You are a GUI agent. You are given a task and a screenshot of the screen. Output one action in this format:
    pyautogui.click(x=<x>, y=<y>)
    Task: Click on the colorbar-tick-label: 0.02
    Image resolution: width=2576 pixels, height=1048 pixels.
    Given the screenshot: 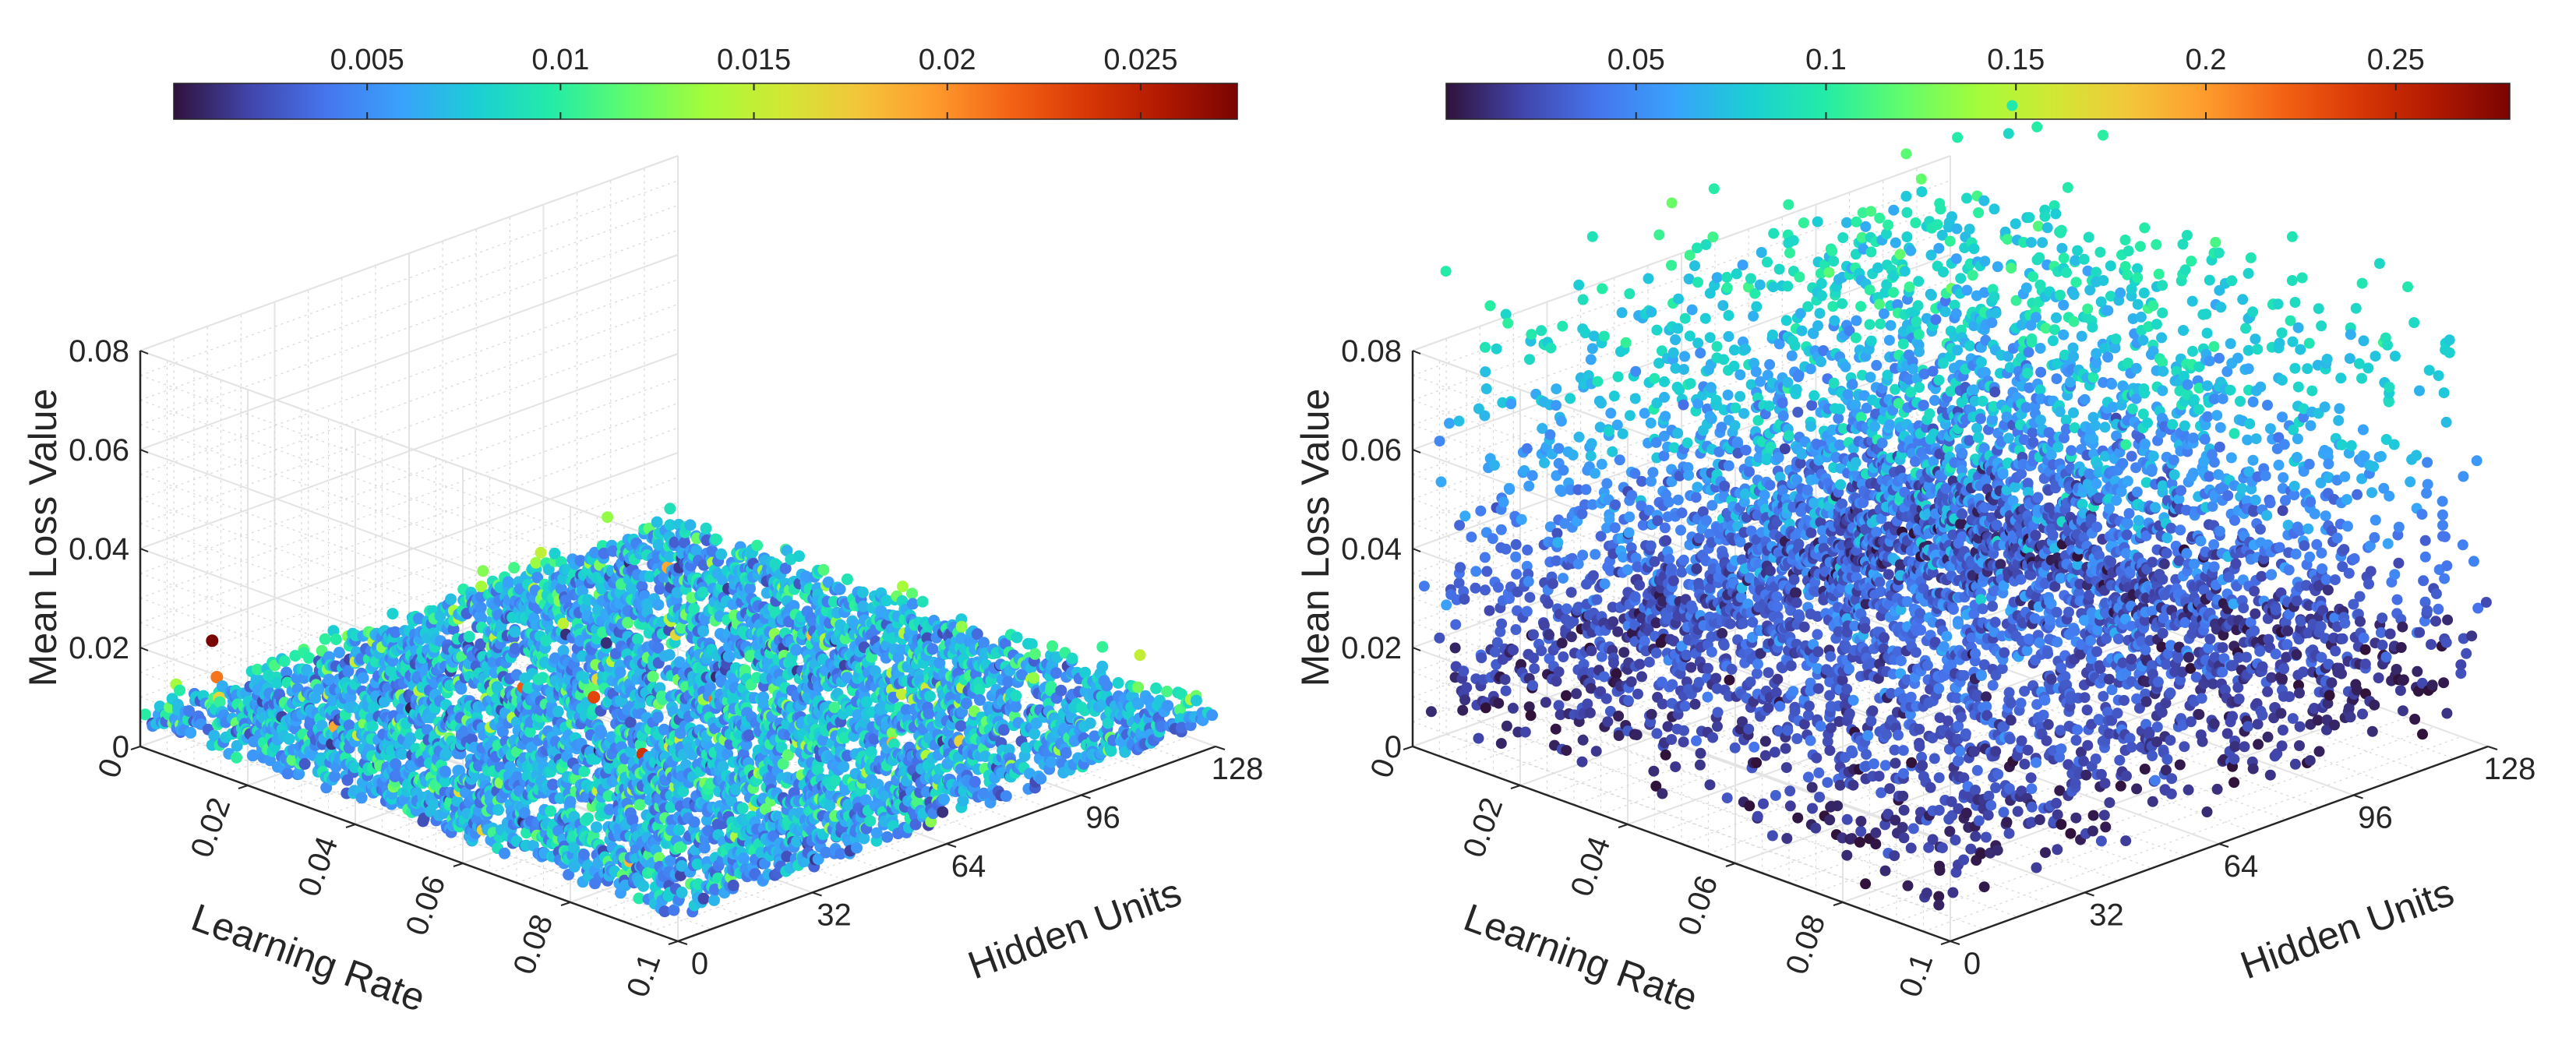 What is the action you would take?
    pyautogui.click(x=947, y=60)
    